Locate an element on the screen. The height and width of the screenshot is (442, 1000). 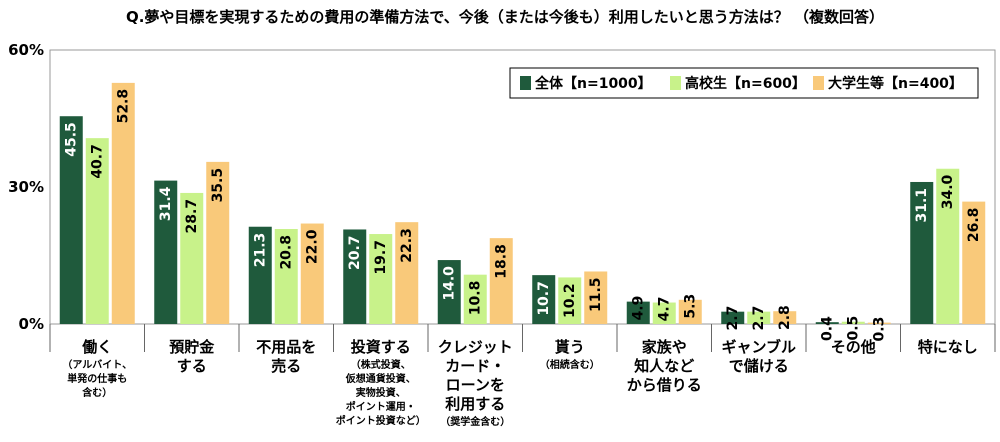
category-label: 貰う is located at coordinates (570, 347).